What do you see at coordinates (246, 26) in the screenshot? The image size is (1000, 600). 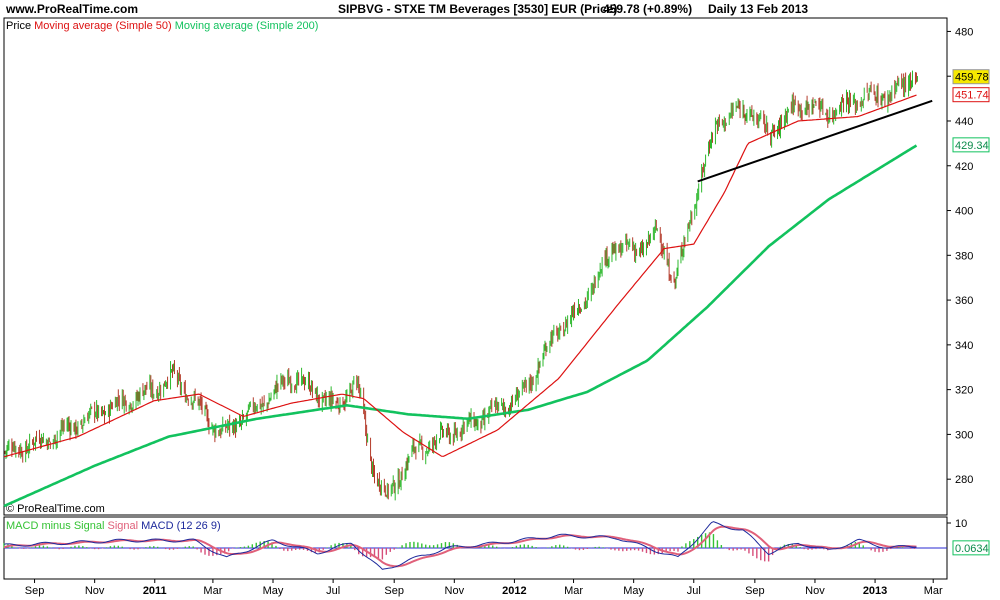 I see `legend-ma200: Moving average (Simple 200)` at bounding box center [246, 26].